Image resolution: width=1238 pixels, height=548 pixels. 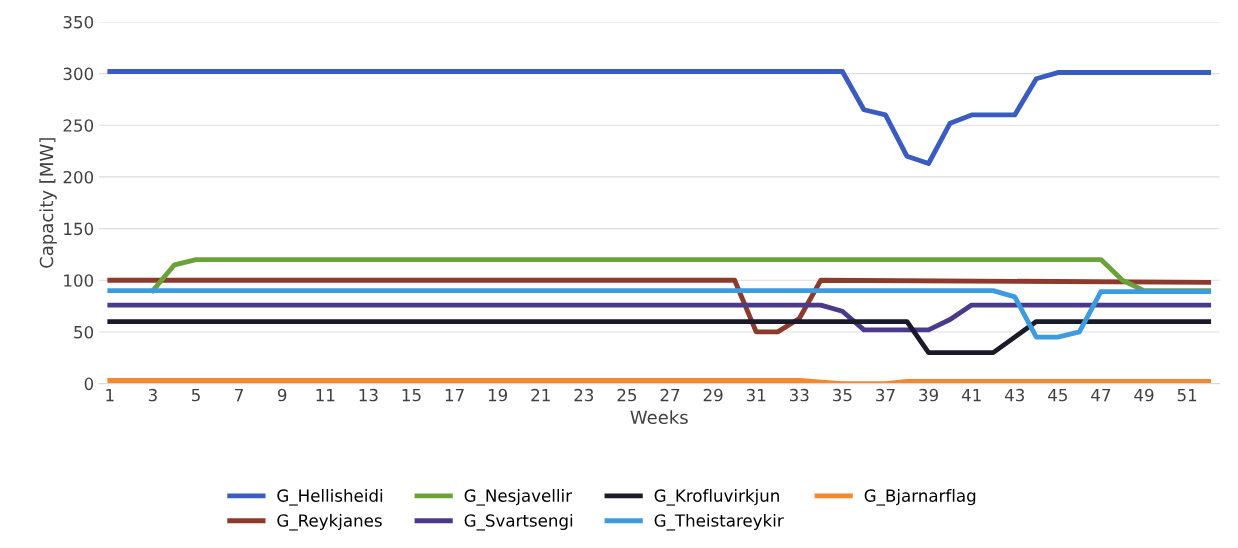 I want to click on x-tick-label: 39, so click(x=928, y=395).